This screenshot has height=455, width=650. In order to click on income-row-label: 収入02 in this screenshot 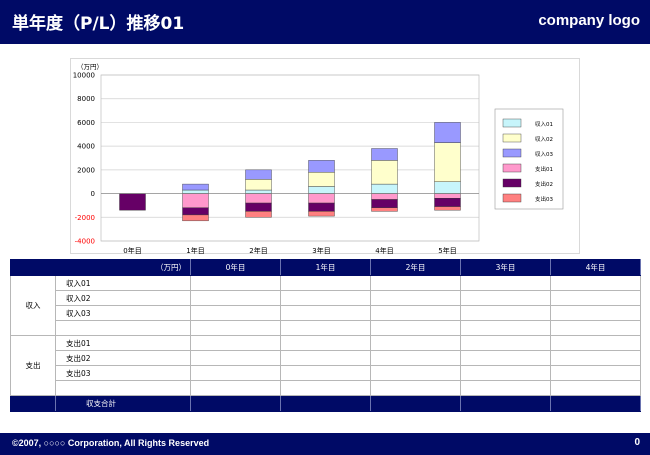, I will do `click(123, 298)`.